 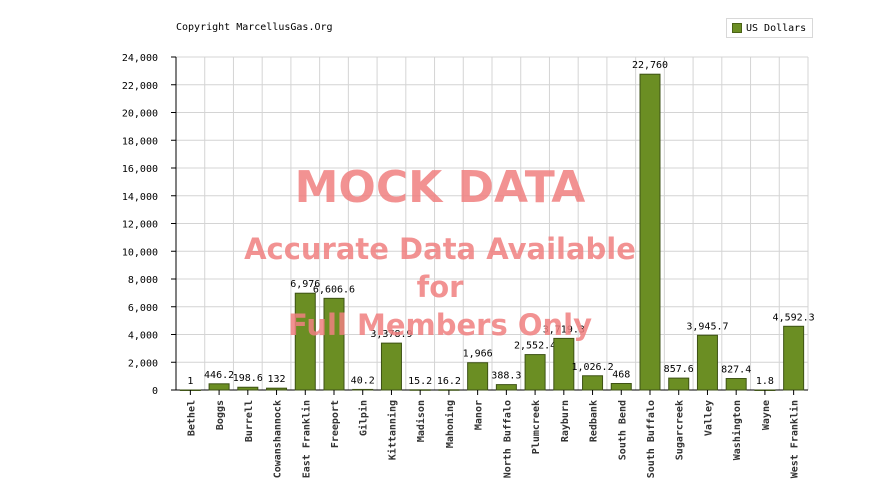 What do you see at coordinates (220, 415) in the screenshot?
I see `category-label: Boggs` at bounding box center [220, 415].